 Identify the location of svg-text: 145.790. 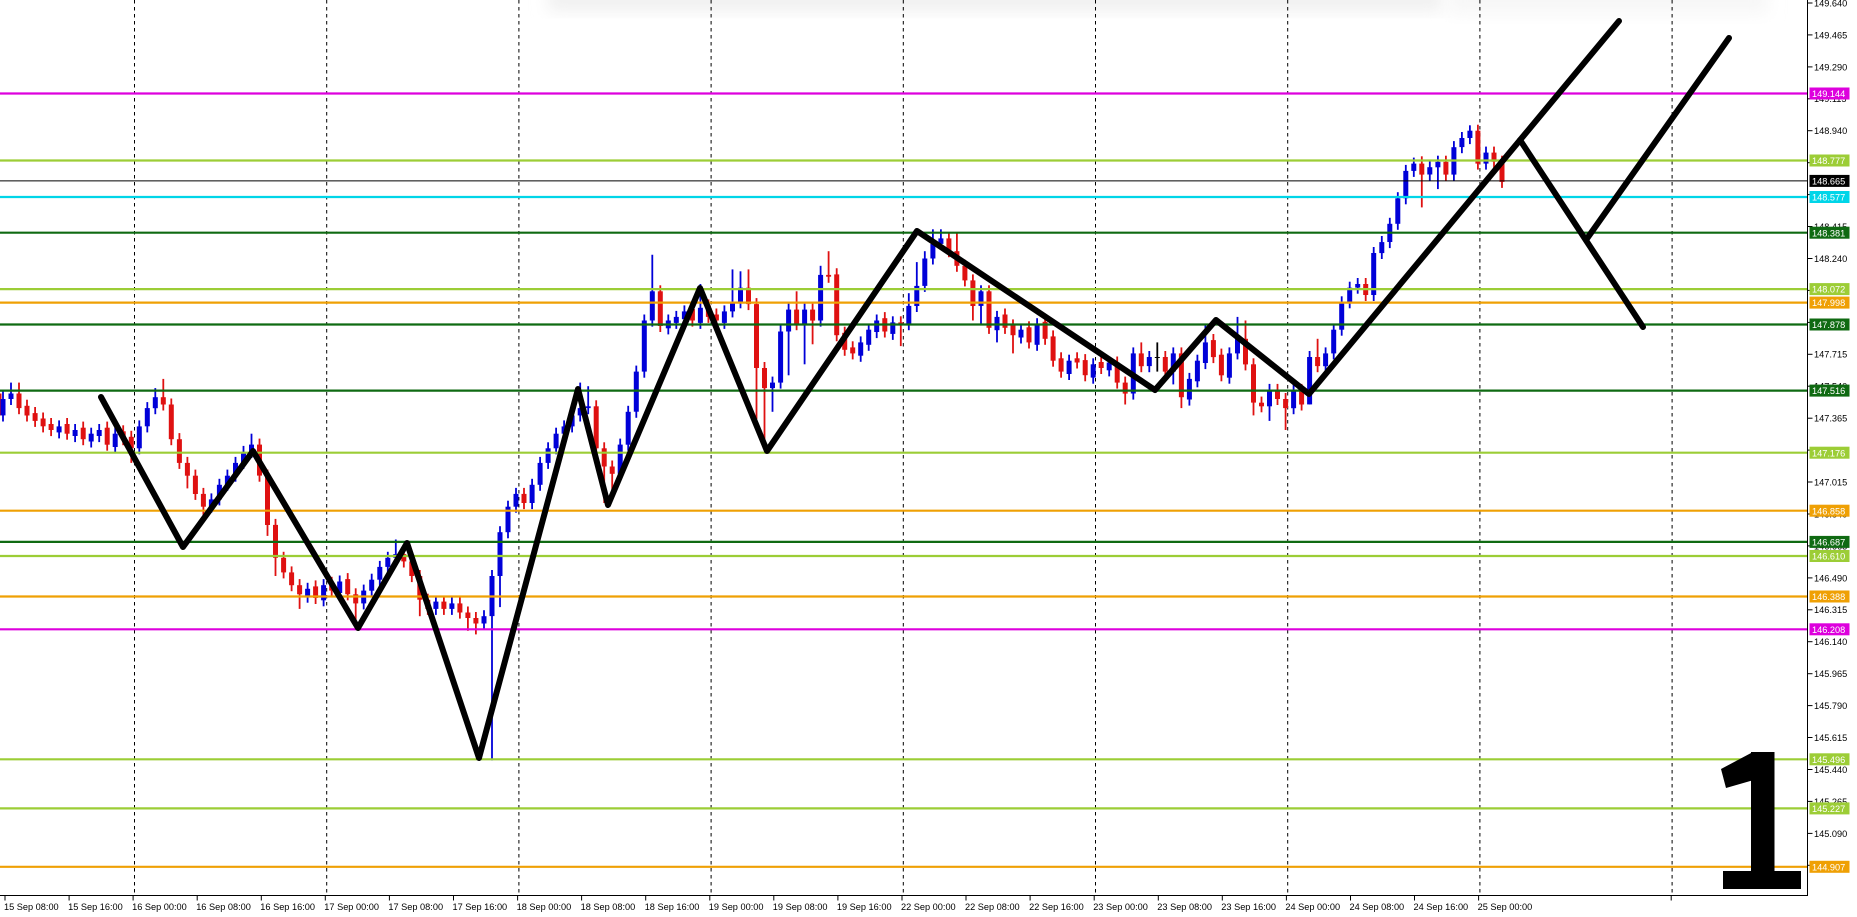
(1830, 706).